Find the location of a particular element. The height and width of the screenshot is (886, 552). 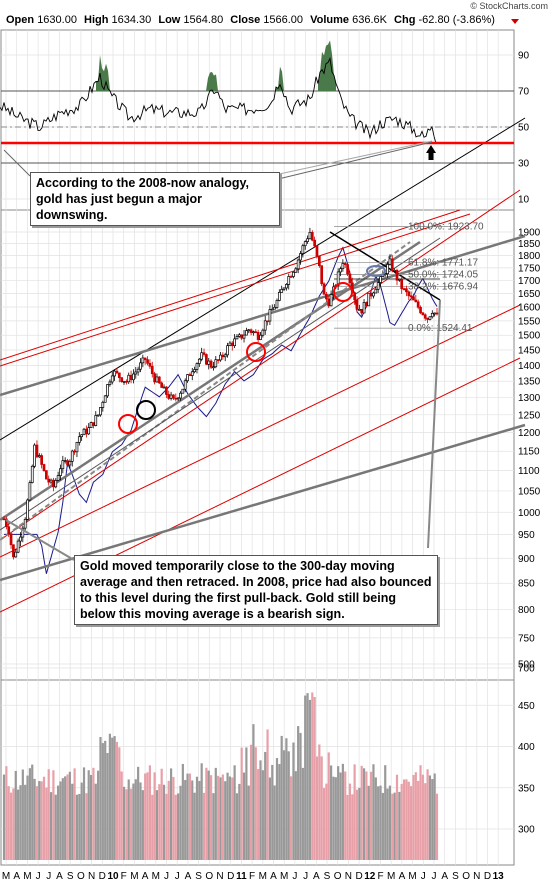

x-tick-label: S is located at coordinates (327, 876).